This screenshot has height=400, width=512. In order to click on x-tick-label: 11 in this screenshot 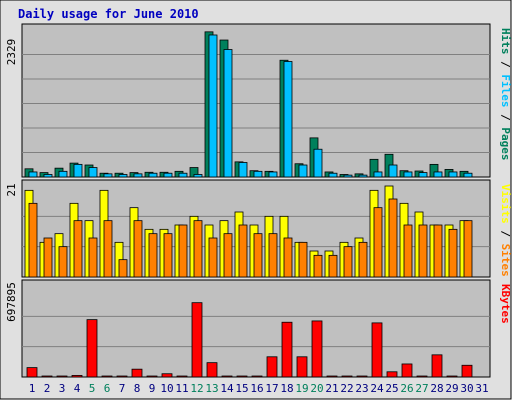, I will do `click(181, 388)`.